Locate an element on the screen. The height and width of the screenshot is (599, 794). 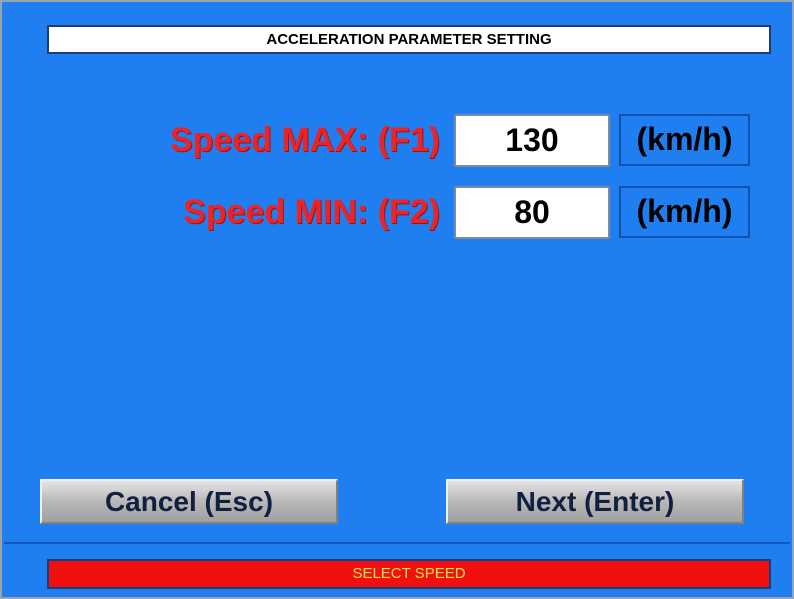
next-button: Next (Enter) is located at coordinates (595, 501).